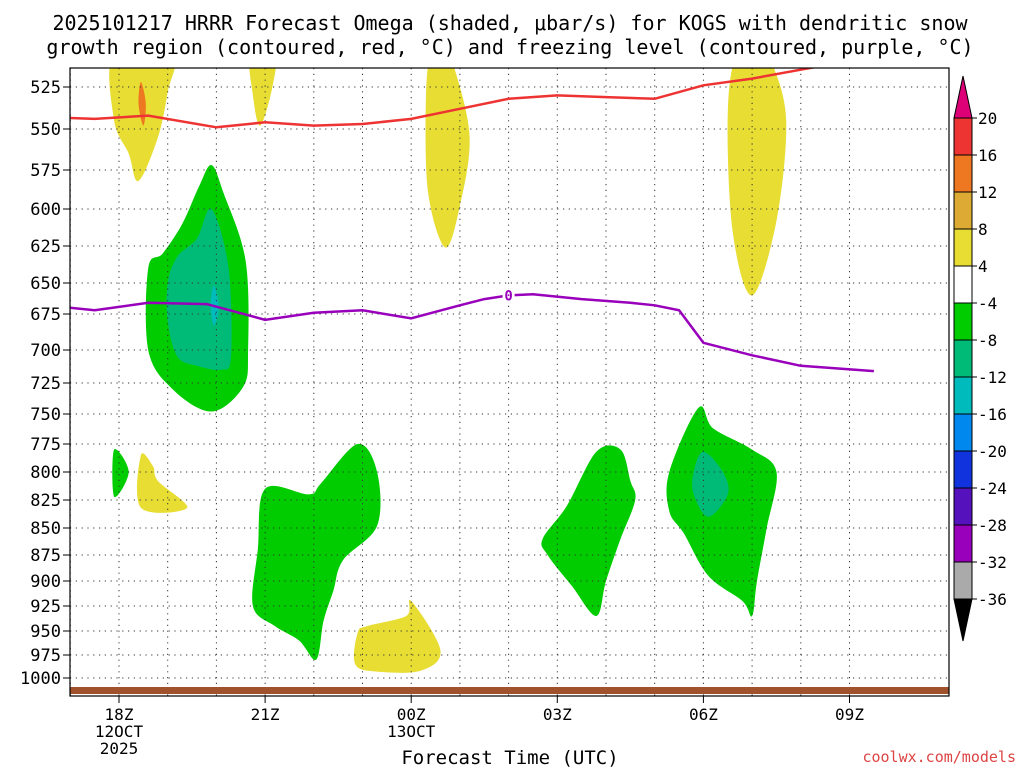  What do you see at coordinates (45, 351) in the screenshot?
I see `y-tick-label: 700` at bounding box center [45, 351].